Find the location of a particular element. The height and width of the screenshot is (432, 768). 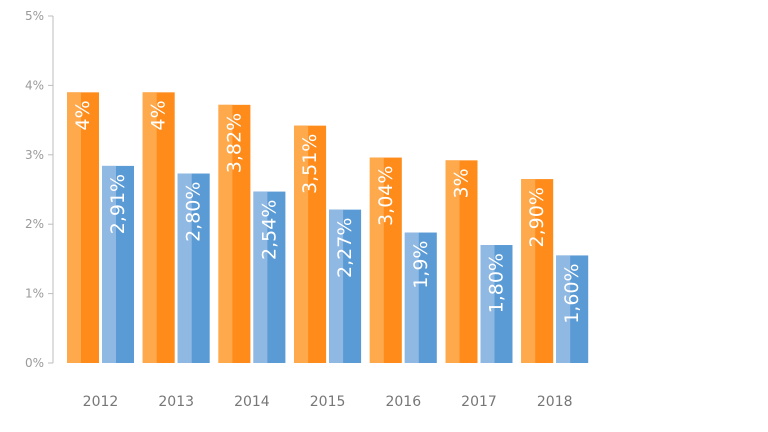

y-axis: 0% 1% 2% 3% 4% 5% is located at coordinates (39, 189).